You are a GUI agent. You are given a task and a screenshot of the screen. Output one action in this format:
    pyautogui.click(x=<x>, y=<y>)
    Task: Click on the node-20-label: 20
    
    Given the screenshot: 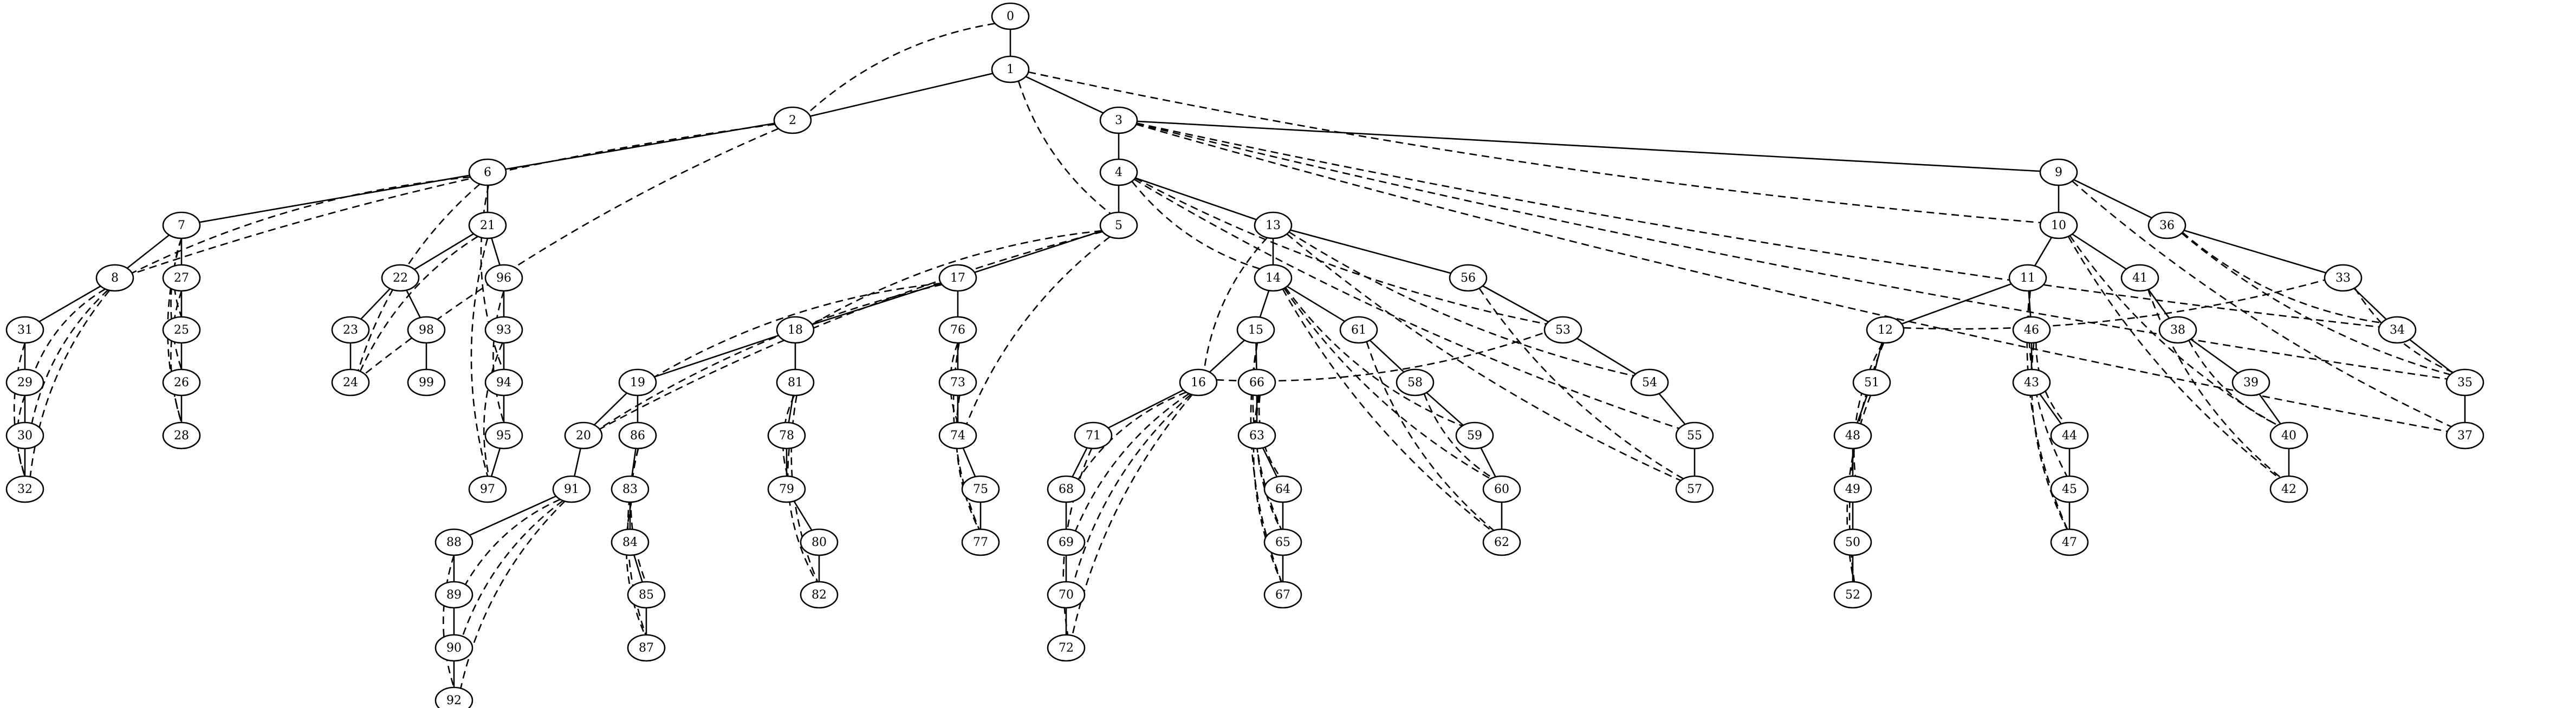 What is the action you would take?
    pyautogui.click(x=584, y=436)
    